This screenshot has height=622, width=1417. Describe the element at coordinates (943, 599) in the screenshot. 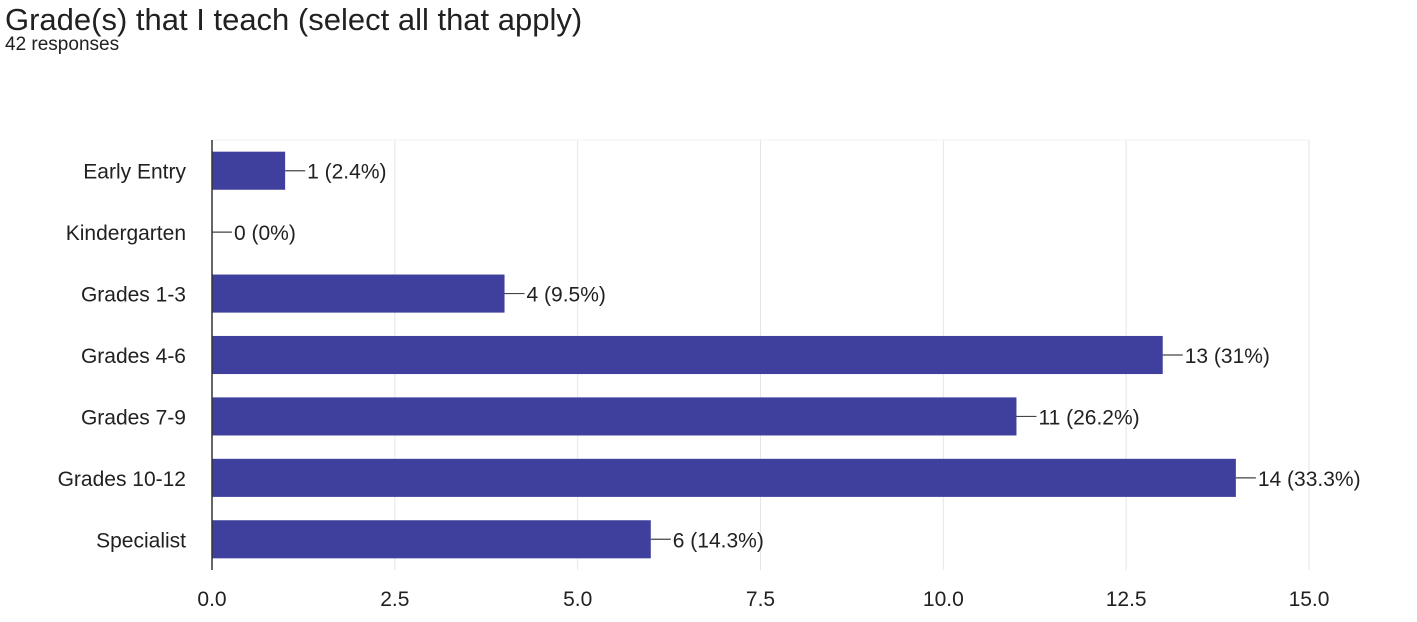

I see `x-tick-label: 10.0` at that location.